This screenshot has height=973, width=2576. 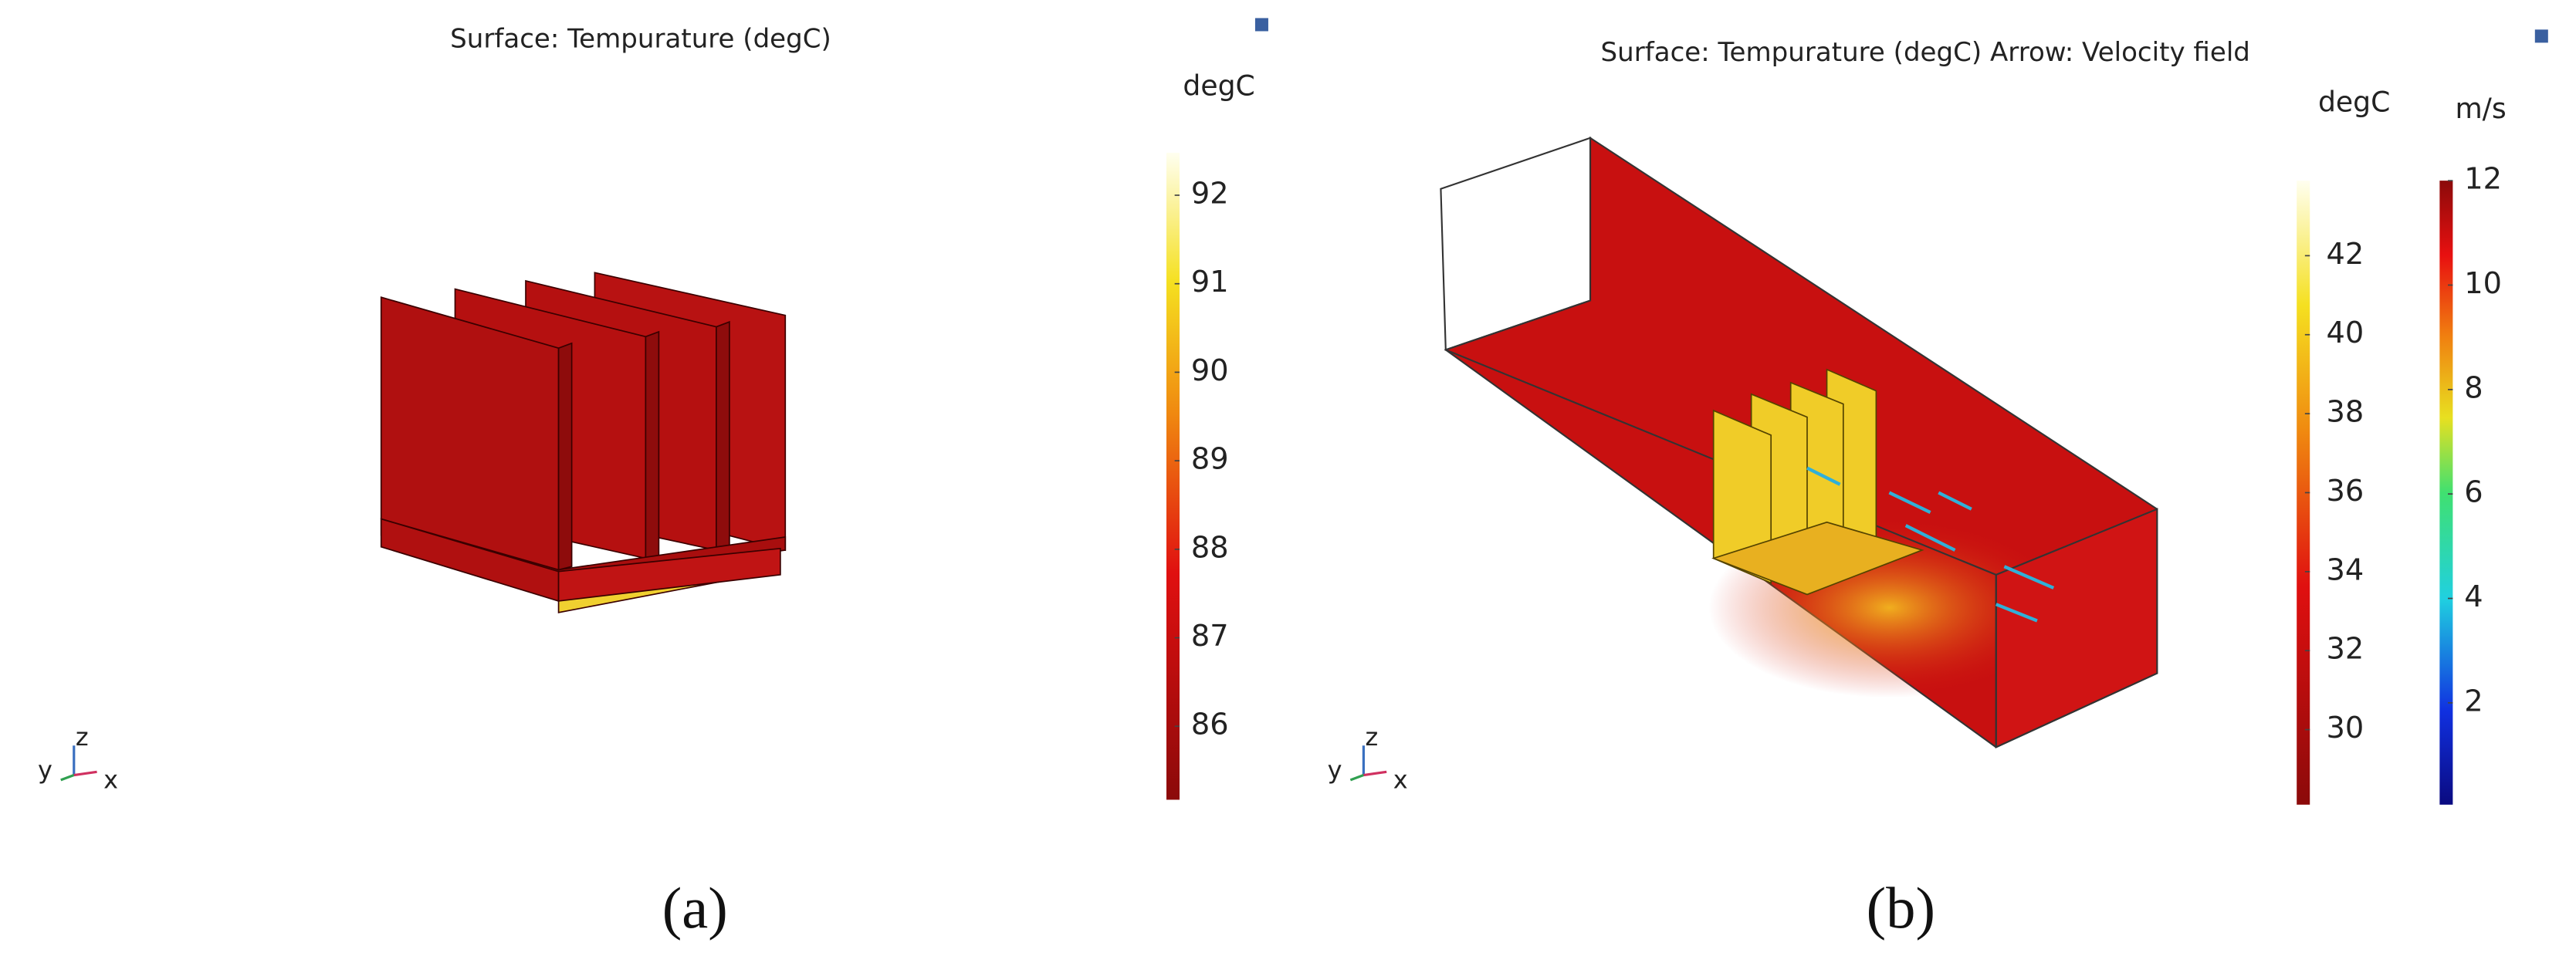 What do you see at coordinates (2483, 179) in the screenshot?
I see `tick-label: 12` at bounding box center [2483, 179].